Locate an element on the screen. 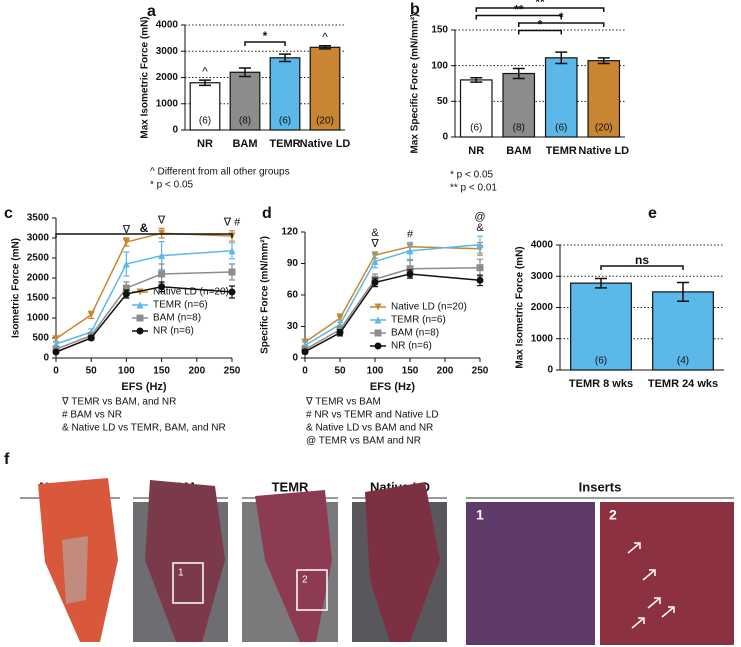 Image resolution: width=741 pixels, height=647 pixels. legend-label: Native LD (n=20) is located at coordinates (191, 292).